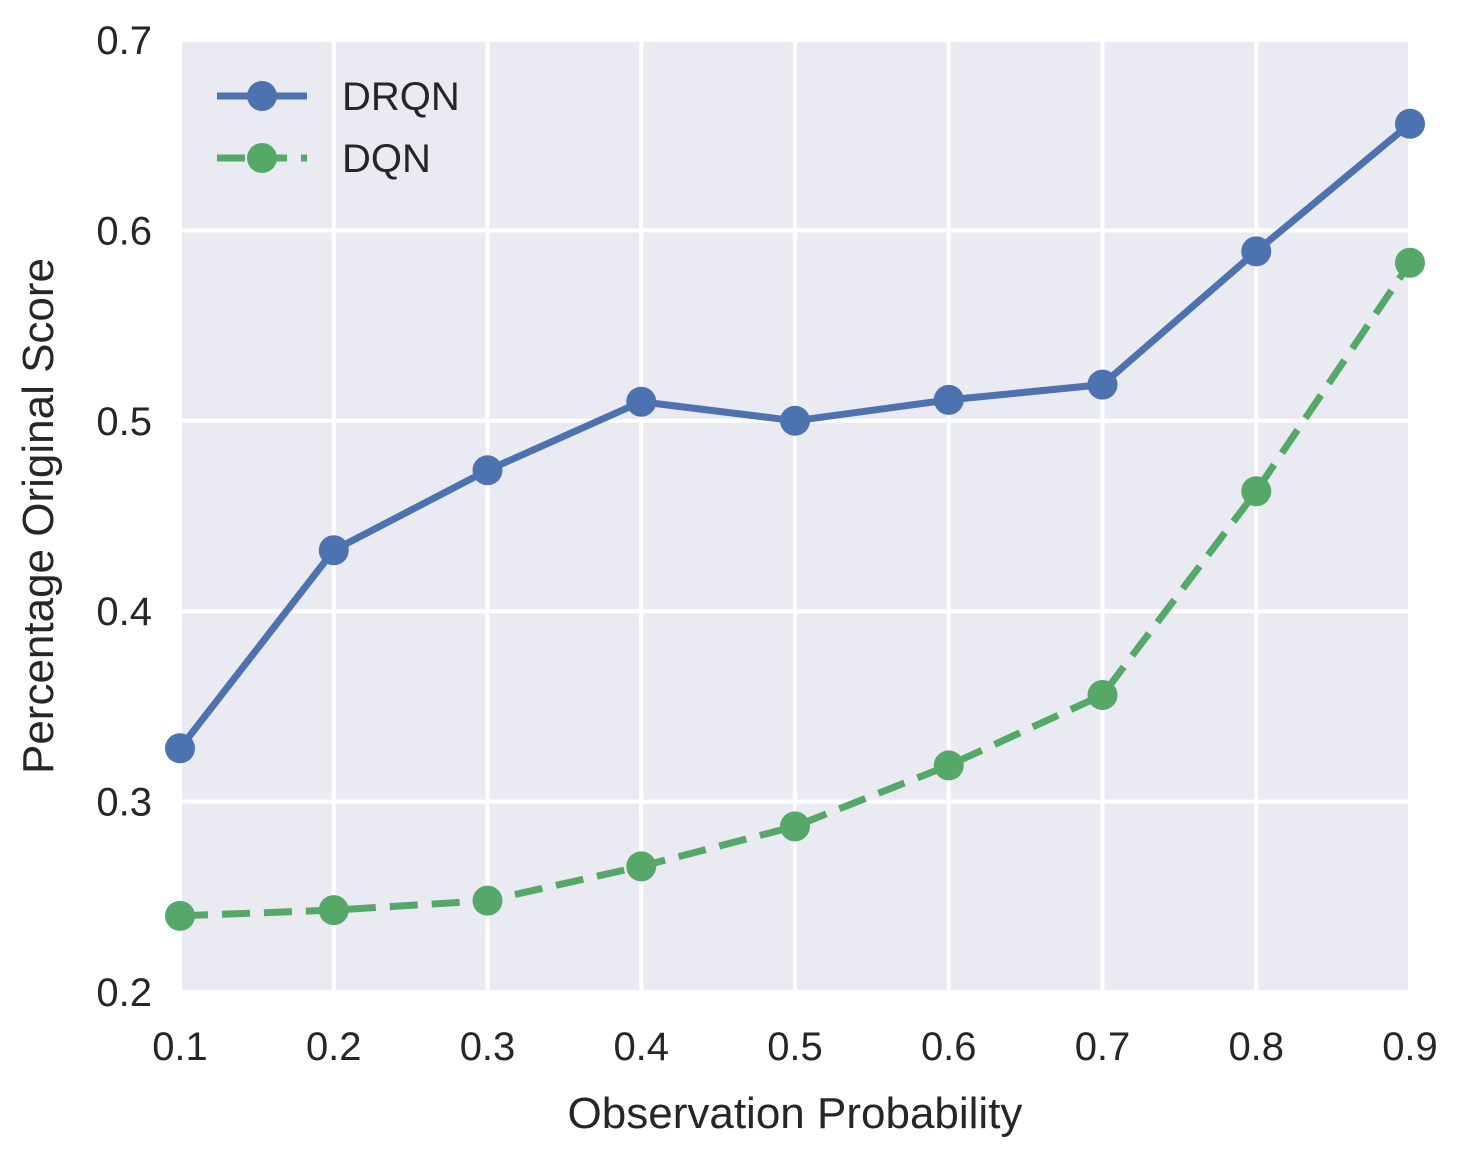  Describe the element at coordinates (1410, 1047) in the screenshot. I see `x-tick-label: 0.9` at that location.